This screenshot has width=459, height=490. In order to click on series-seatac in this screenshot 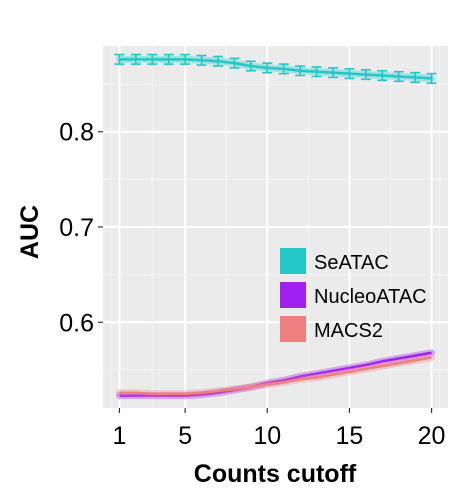, I will do `click(275, 68)`.